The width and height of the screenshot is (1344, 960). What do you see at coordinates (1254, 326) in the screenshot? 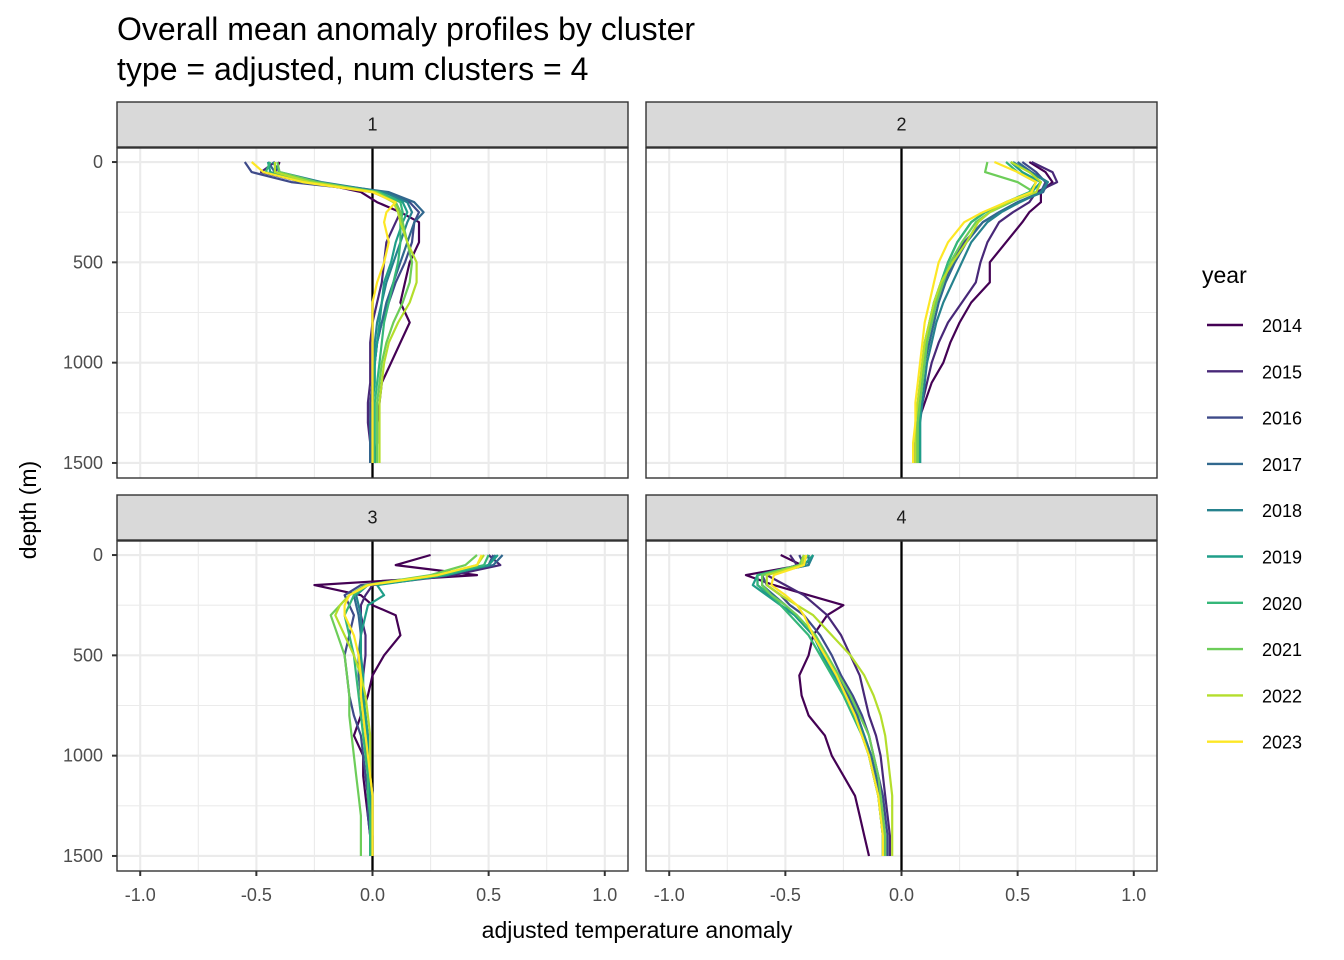
I see `legend-item-2014: 2014` at bounding box center [1254, 326].